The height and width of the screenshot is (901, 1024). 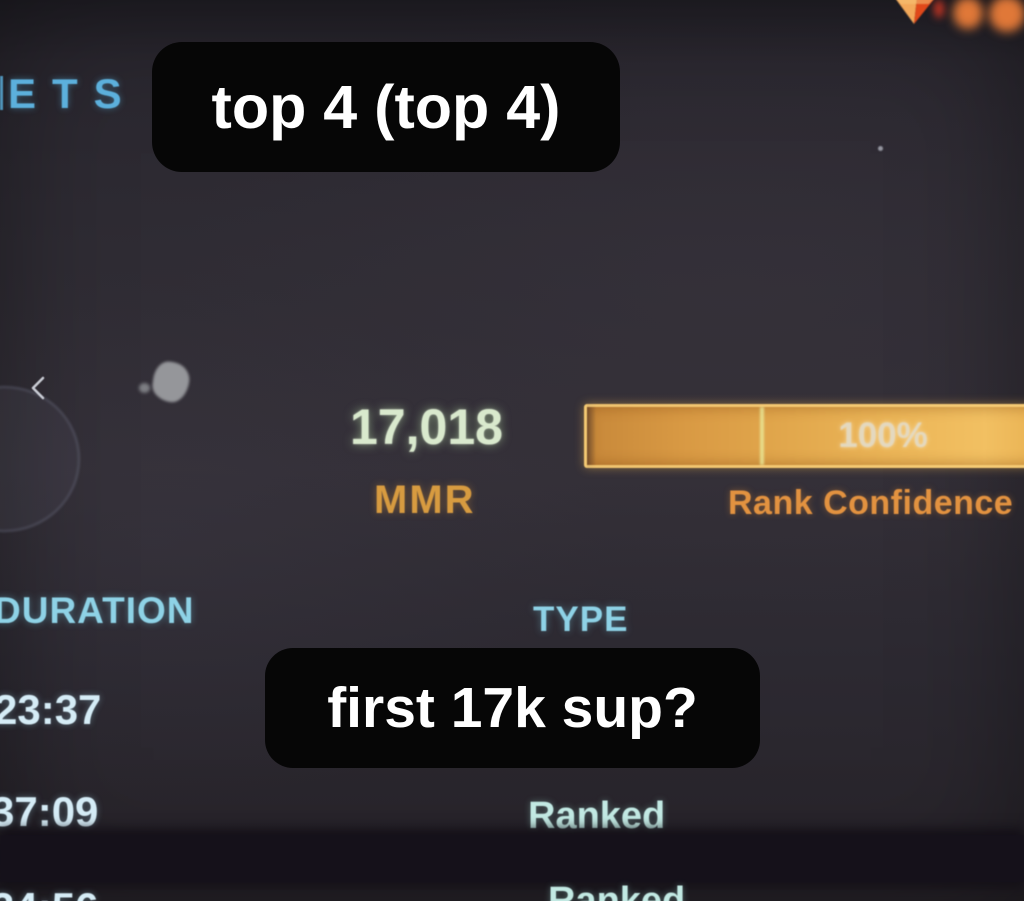 What do you see at coordinates (617, 890) in the screenshot?
I see `match-row-type-clipped: Ranked` at bounding box center [617, 890].